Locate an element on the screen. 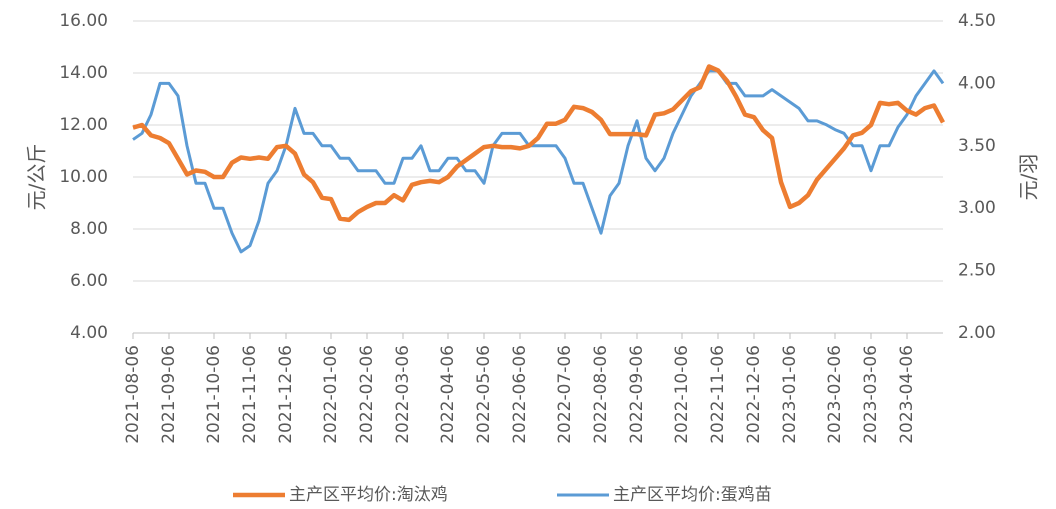 This screenshot has width=1056, height=509. x-tick-label: 2022-04-06 is located at coordinates (448, 394).